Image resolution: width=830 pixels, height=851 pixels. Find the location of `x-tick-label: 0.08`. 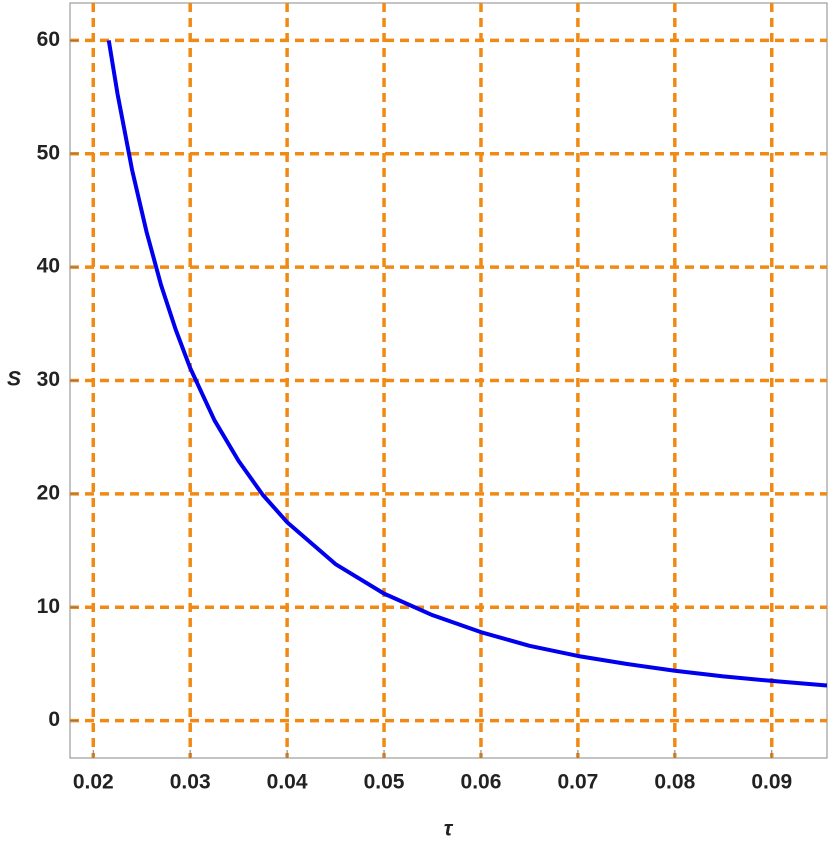

x-tick-label: 0.08 is located at coordinates (674, 782).